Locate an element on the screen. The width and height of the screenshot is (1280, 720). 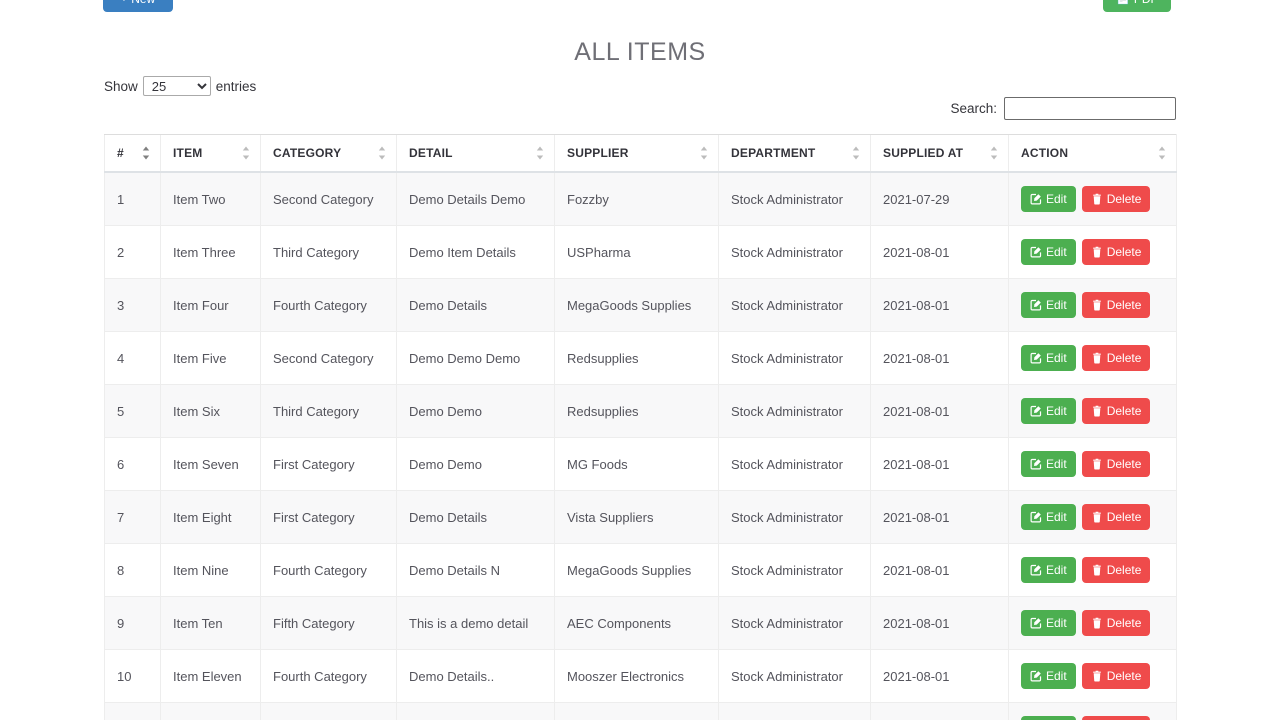
cell-supplier: USPharma is located at coordinates (636, 252).